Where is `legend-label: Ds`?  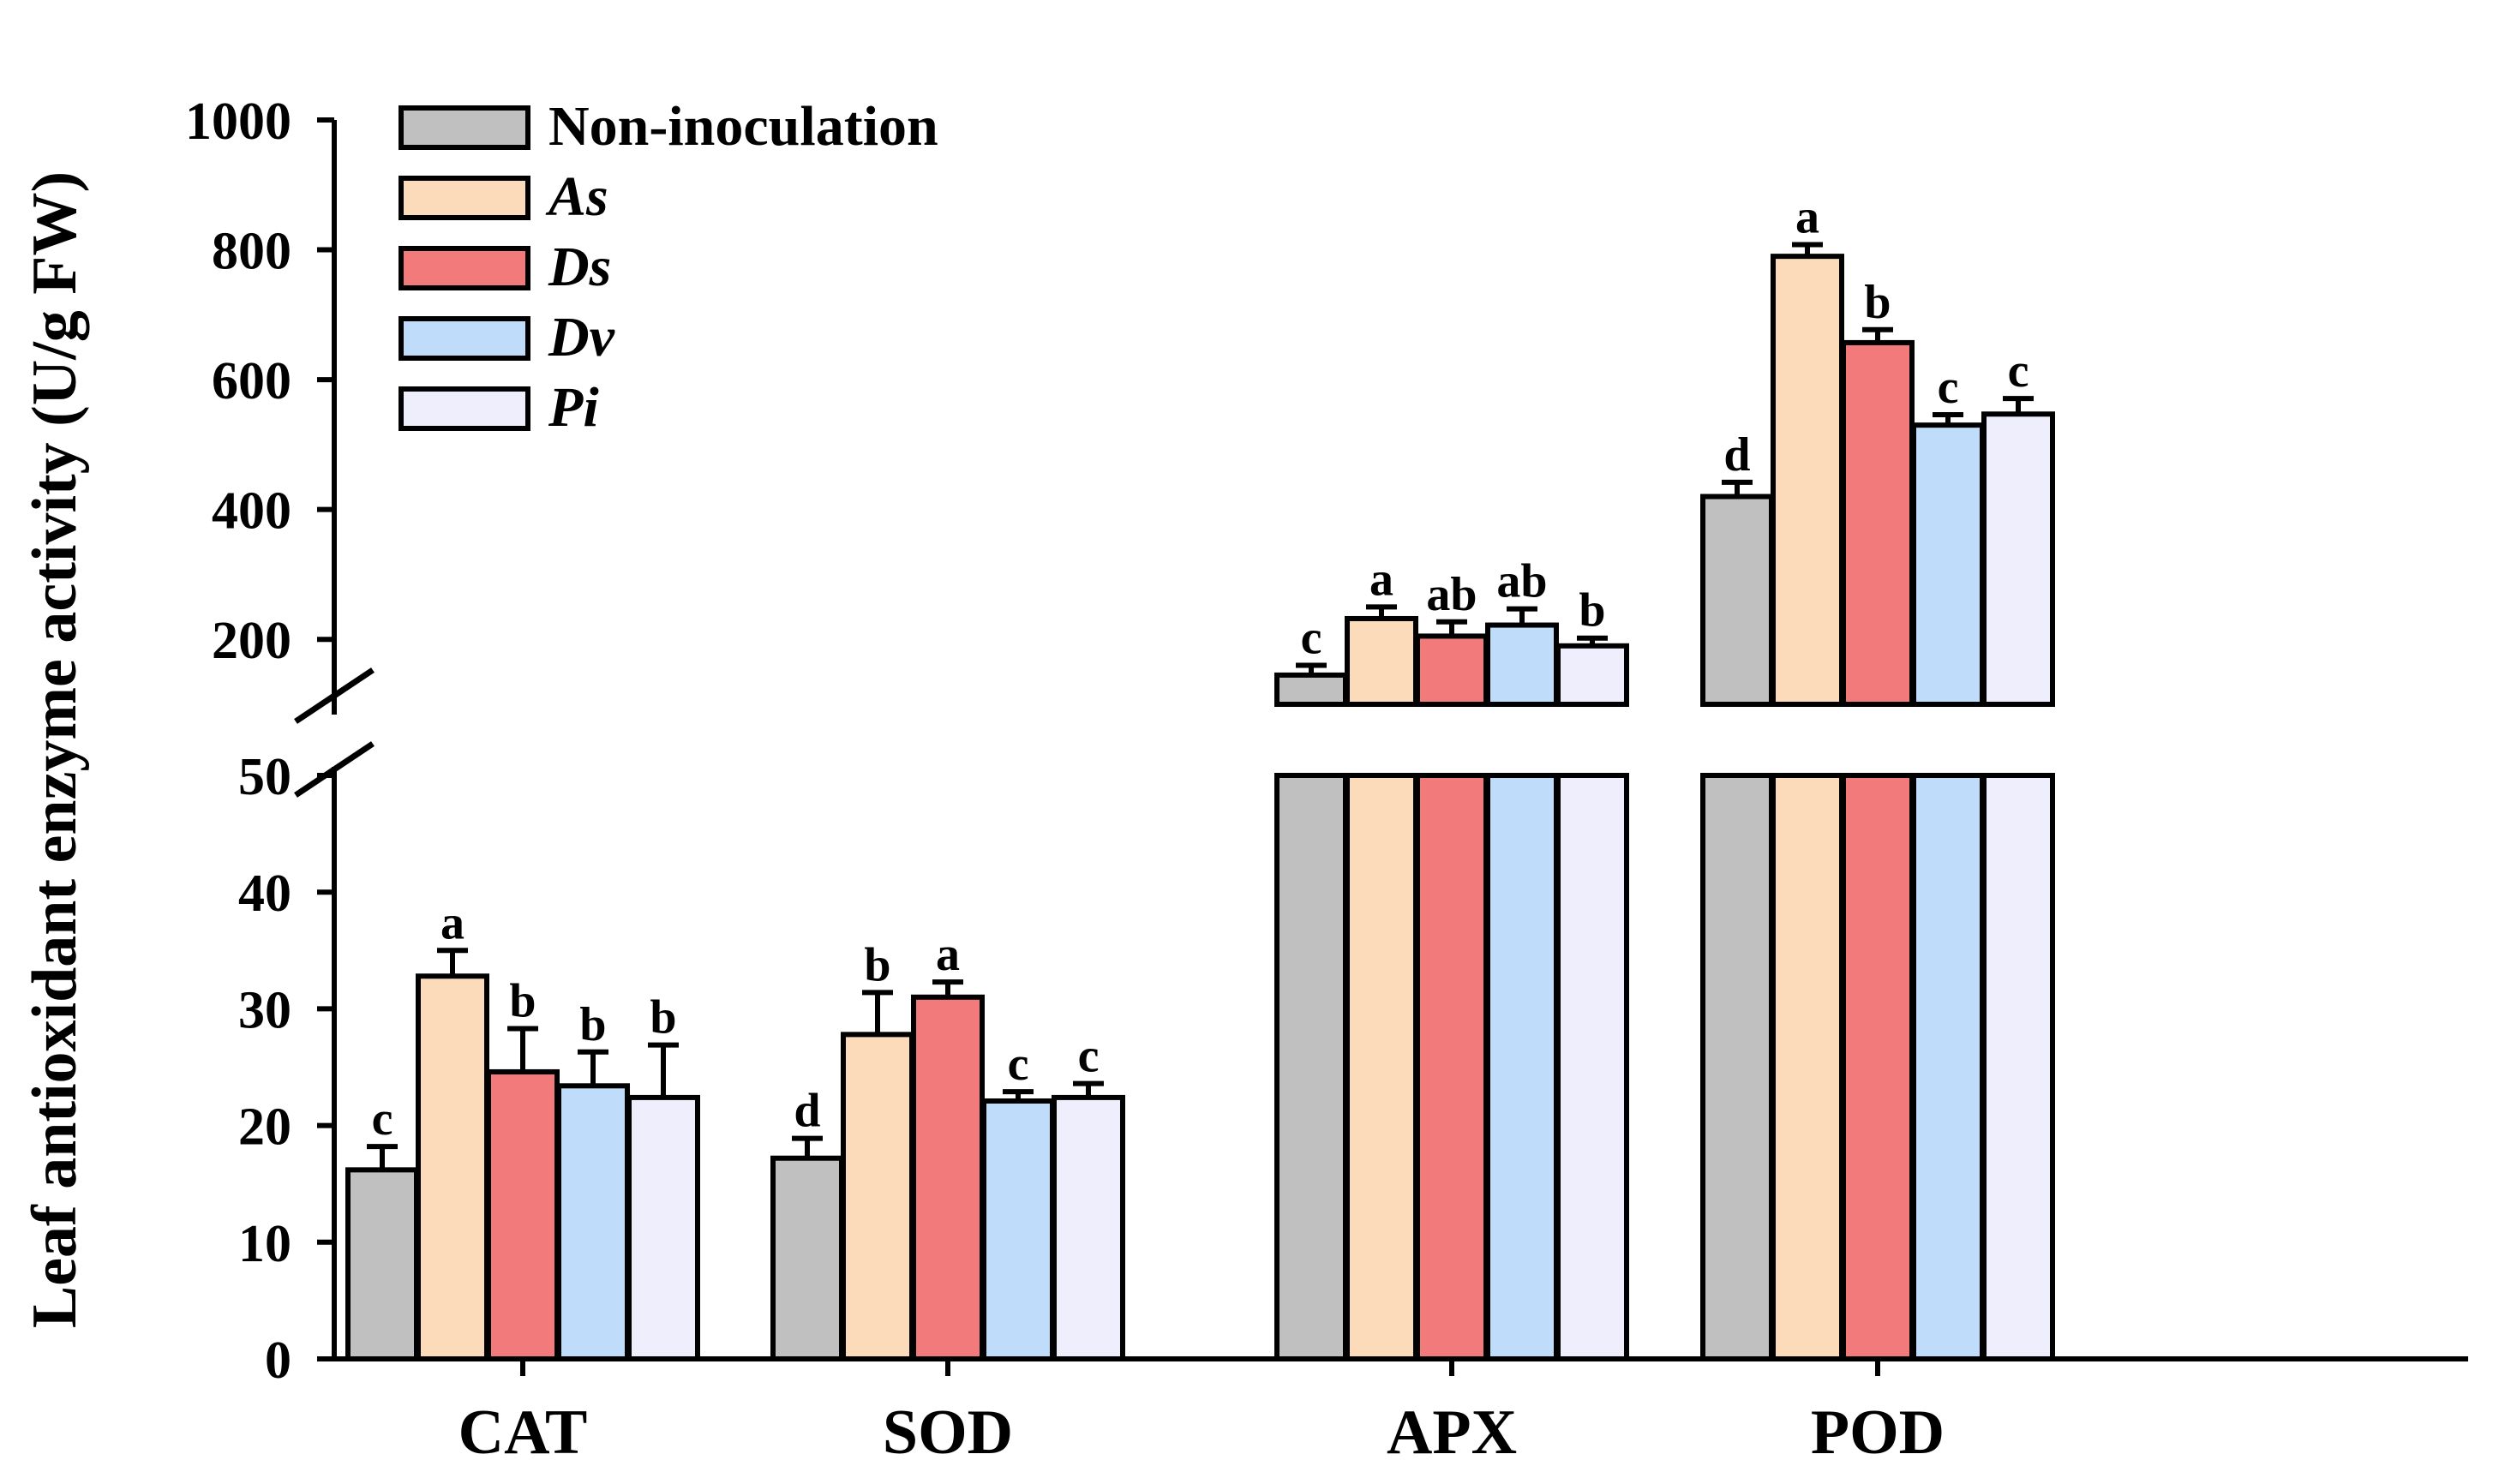
legend-label: Ds is located at coordinates (579, 267).